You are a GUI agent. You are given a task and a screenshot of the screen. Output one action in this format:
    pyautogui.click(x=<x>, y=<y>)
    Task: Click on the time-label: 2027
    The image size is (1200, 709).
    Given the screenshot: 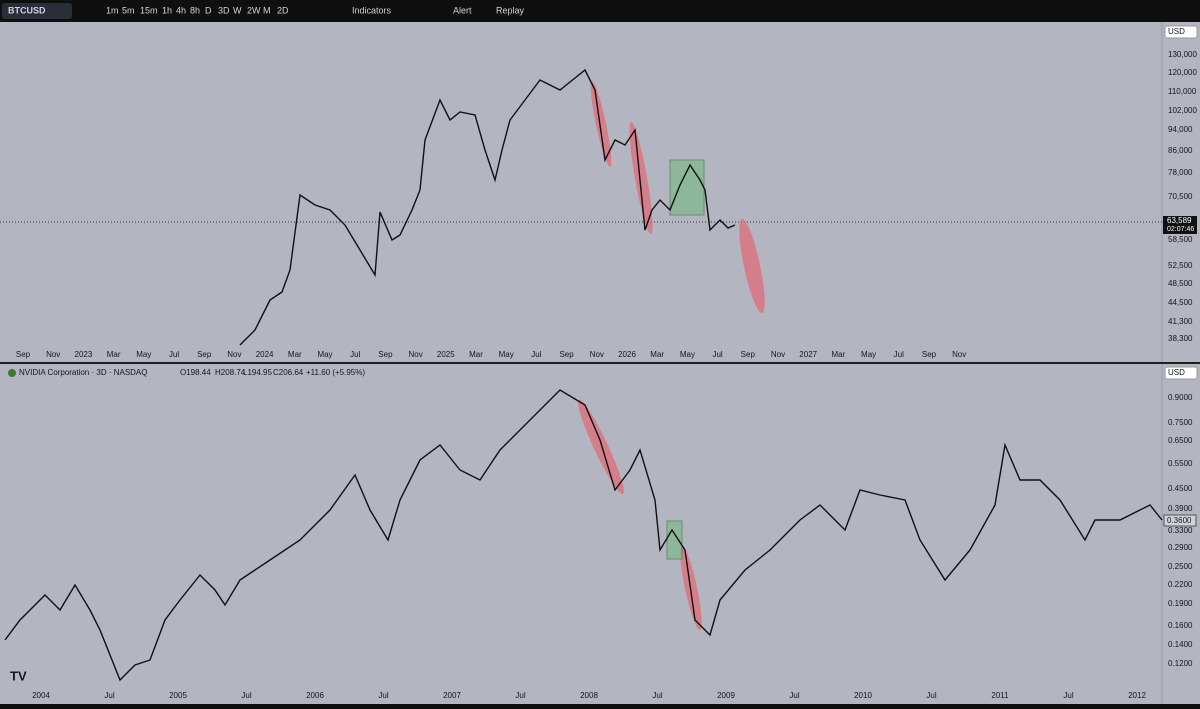 What is the action you would take?
    pyautogui.click(x=808, y=354)
    